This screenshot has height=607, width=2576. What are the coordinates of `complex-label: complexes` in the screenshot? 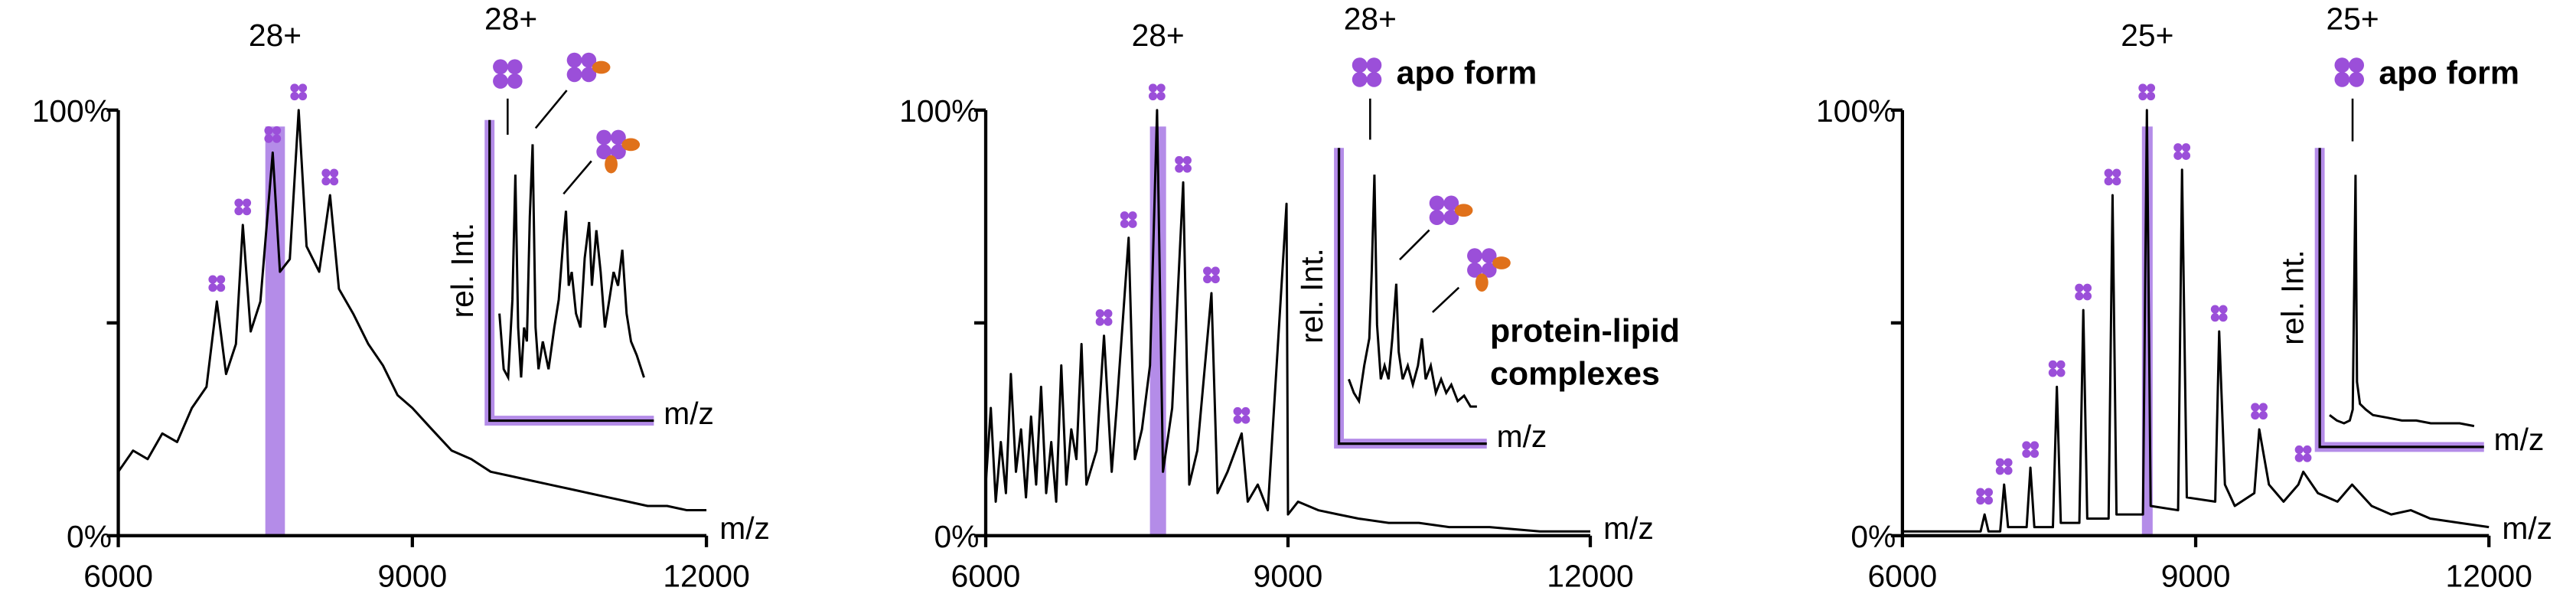 It's located at (1575, 374).